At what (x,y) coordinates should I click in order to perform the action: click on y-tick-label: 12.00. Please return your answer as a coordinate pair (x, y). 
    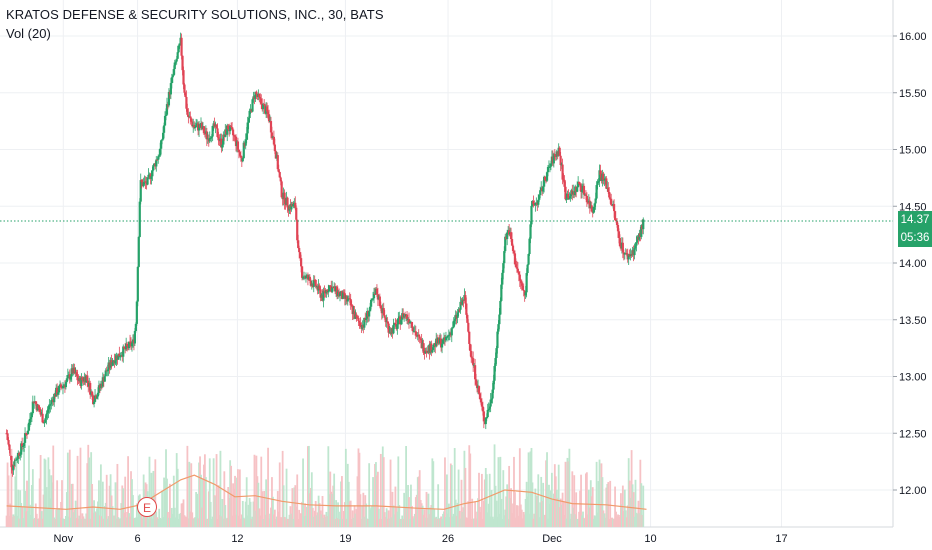
    Looking at the image, I should click on (913, 491).